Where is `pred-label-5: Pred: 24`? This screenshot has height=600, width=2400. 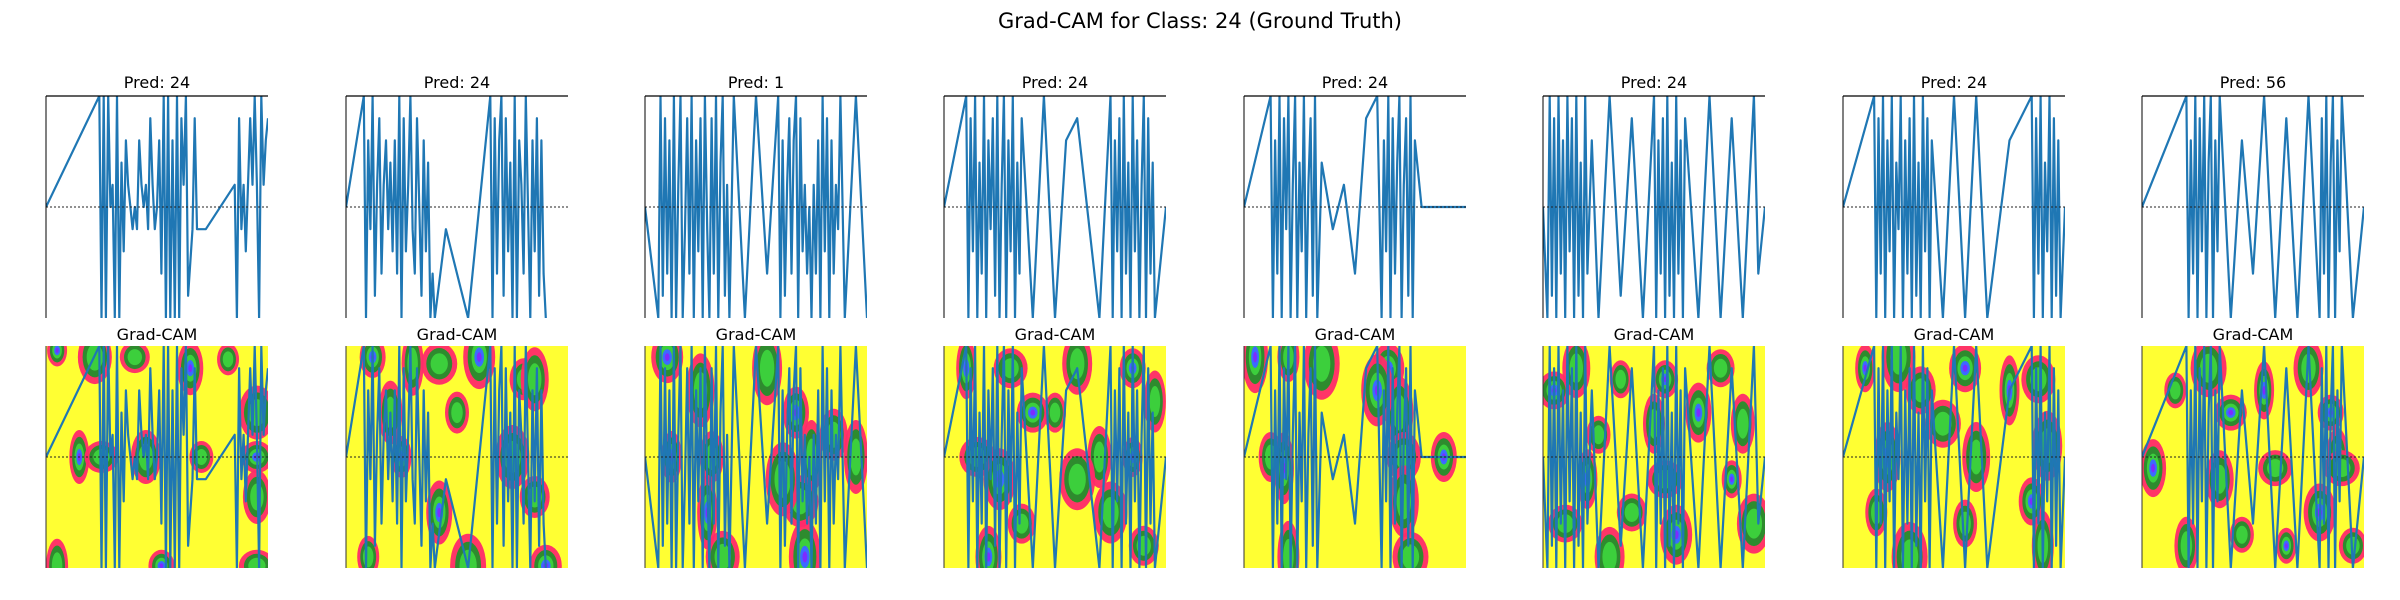
pred-label-5: Pred: 24 is located at coordinates (1355, 82).